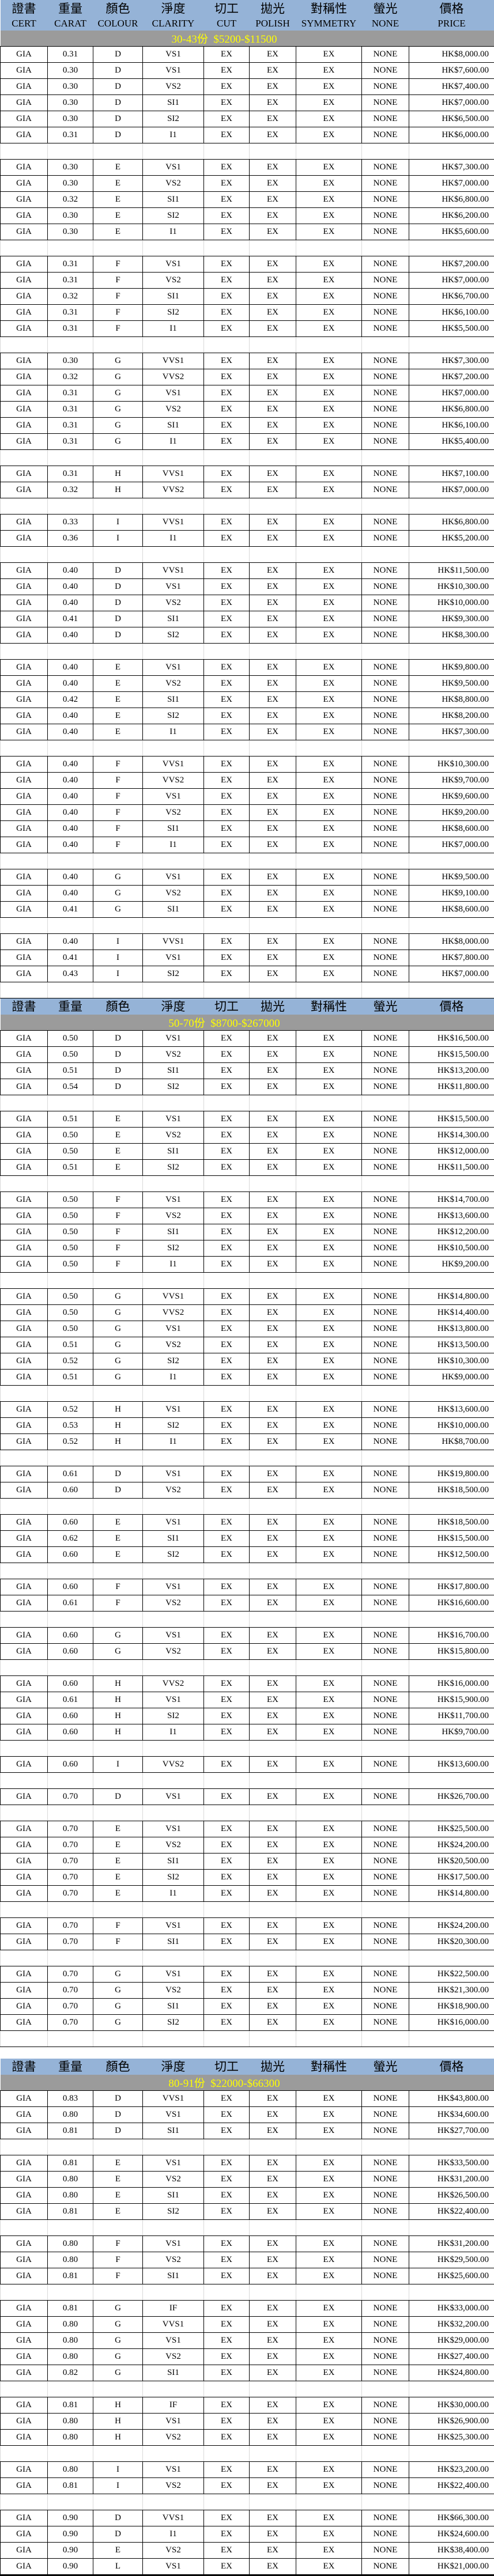  What do you see at coordinates (174, 1539) in the screenshot?
I see `cell-clarity: SI1` at bounding box center [174, 1539].